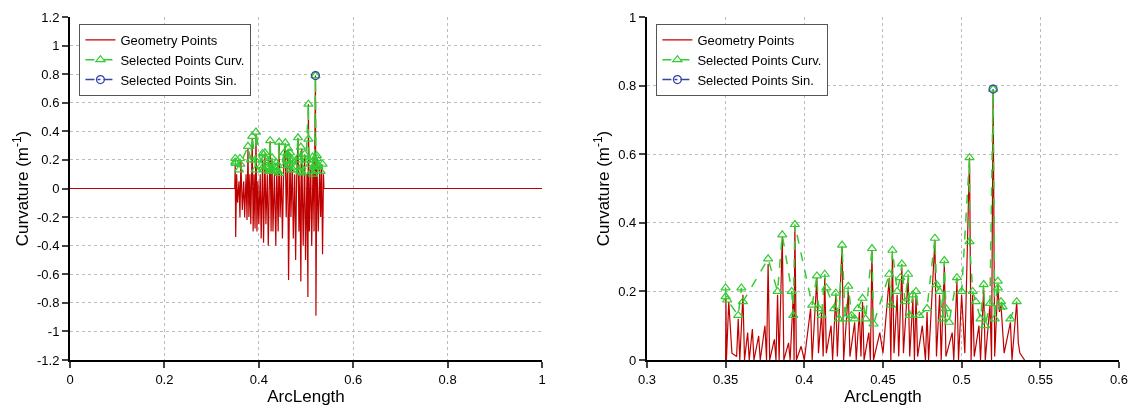 This screenshot has width=1139, height=410. Describe the element at coordinates (70, 379) in the screenshot. I see `x-tick-label: 0` at that location.